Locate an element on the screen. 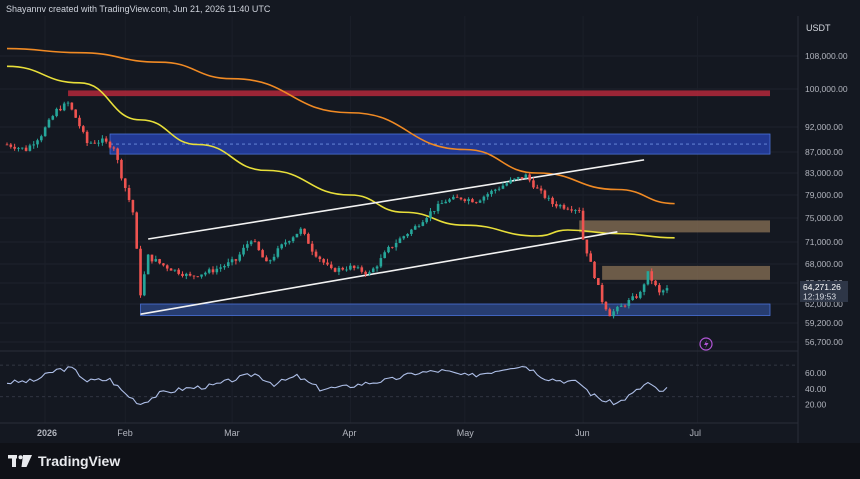 Image resolution: width=860 pixels, height=479 pixels. tradingview-logo-icon is located at coordinates (20, 461).